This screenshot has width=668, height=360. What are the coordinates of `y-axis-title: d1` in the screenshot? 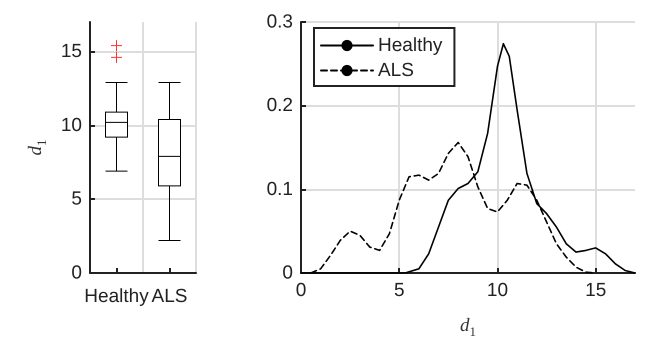 It's located at (37, 148).